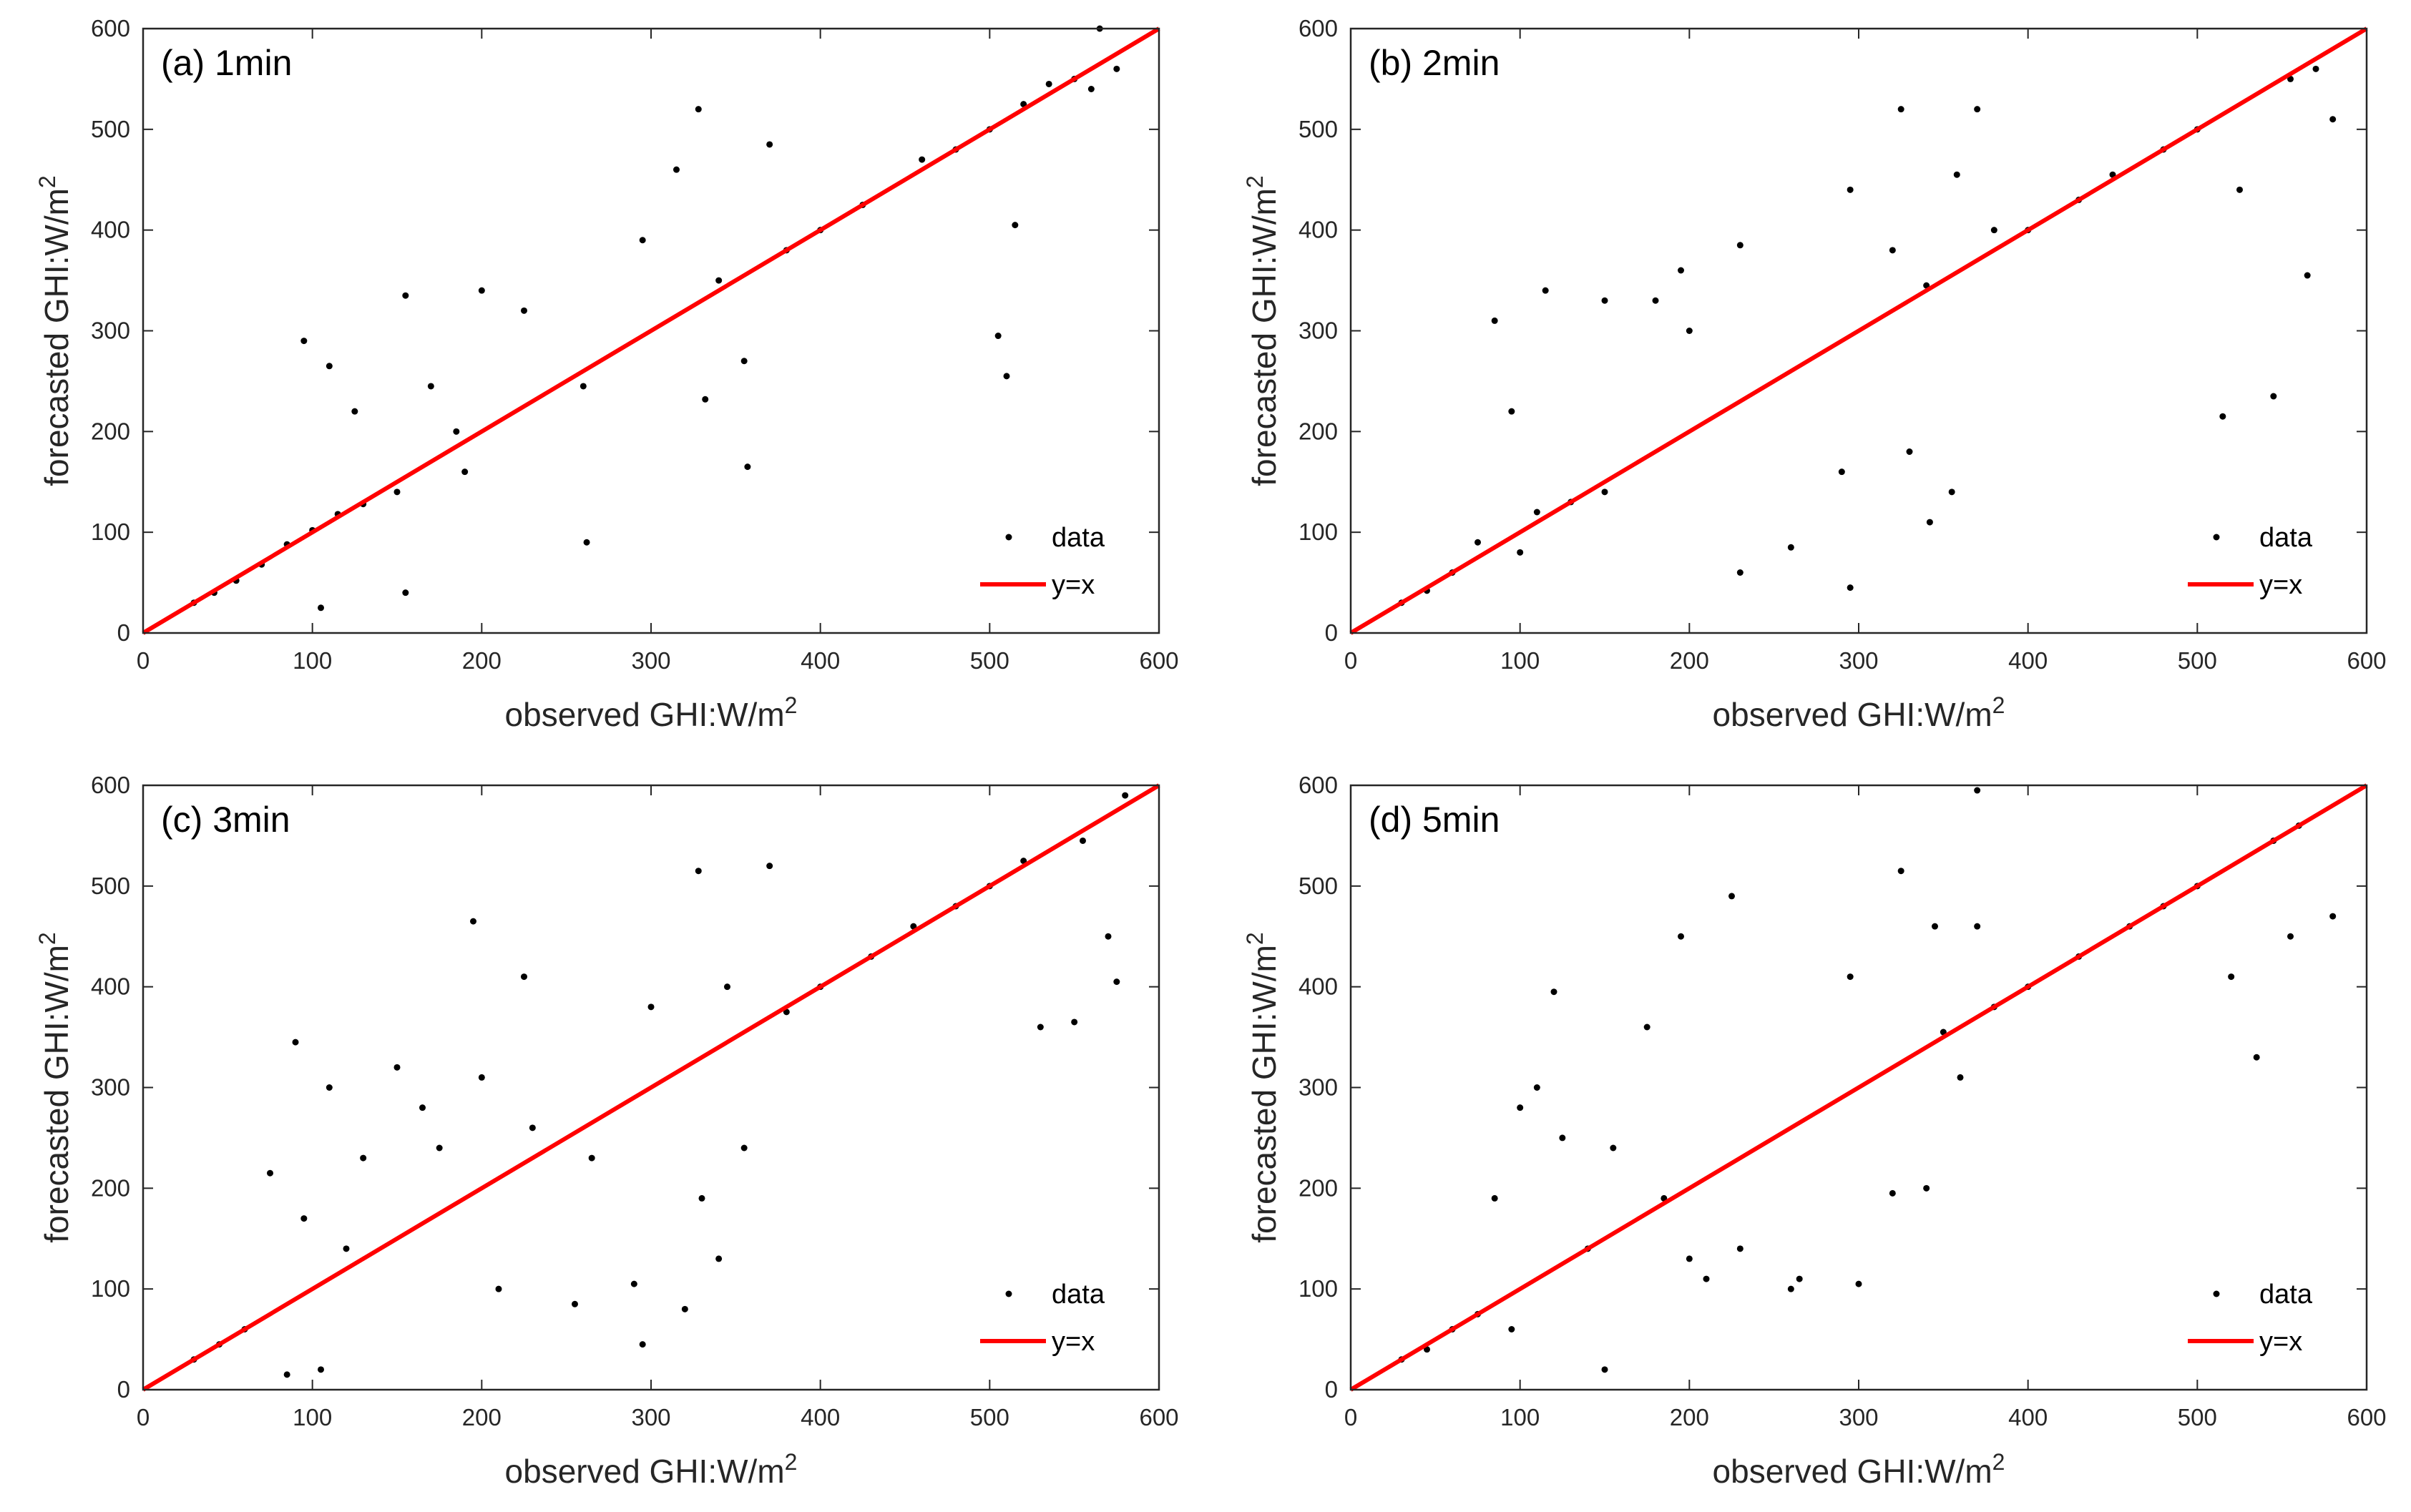 The image size is (2411, 1512). I want to click on y-tick-label: 0, so click(123, 1389).